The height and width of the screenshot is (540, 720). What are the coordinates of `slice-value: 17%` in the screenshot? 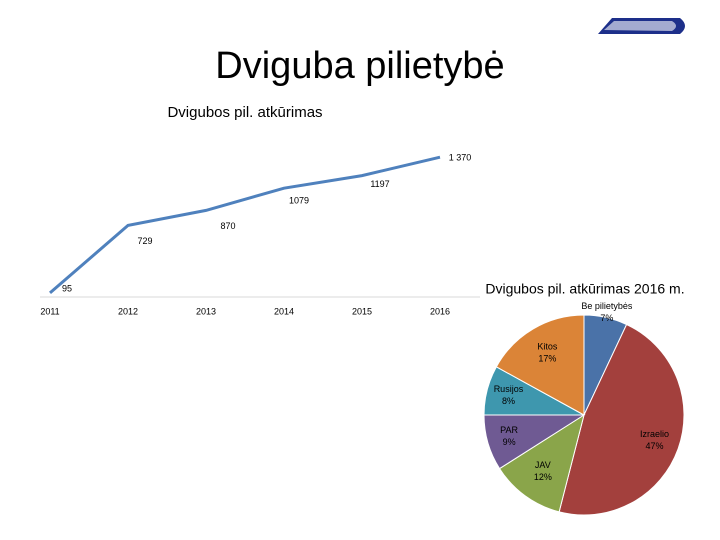 It's located at (547, 358).